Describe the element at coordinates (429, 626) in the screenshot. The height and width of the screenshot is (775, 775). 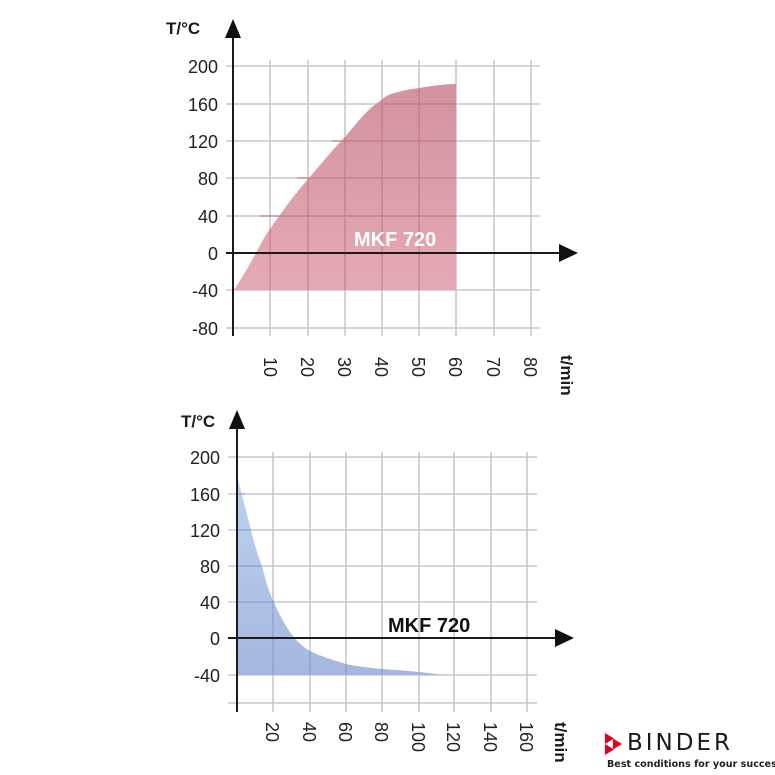
I see `bottom-series-label: MKF 720` at that location.